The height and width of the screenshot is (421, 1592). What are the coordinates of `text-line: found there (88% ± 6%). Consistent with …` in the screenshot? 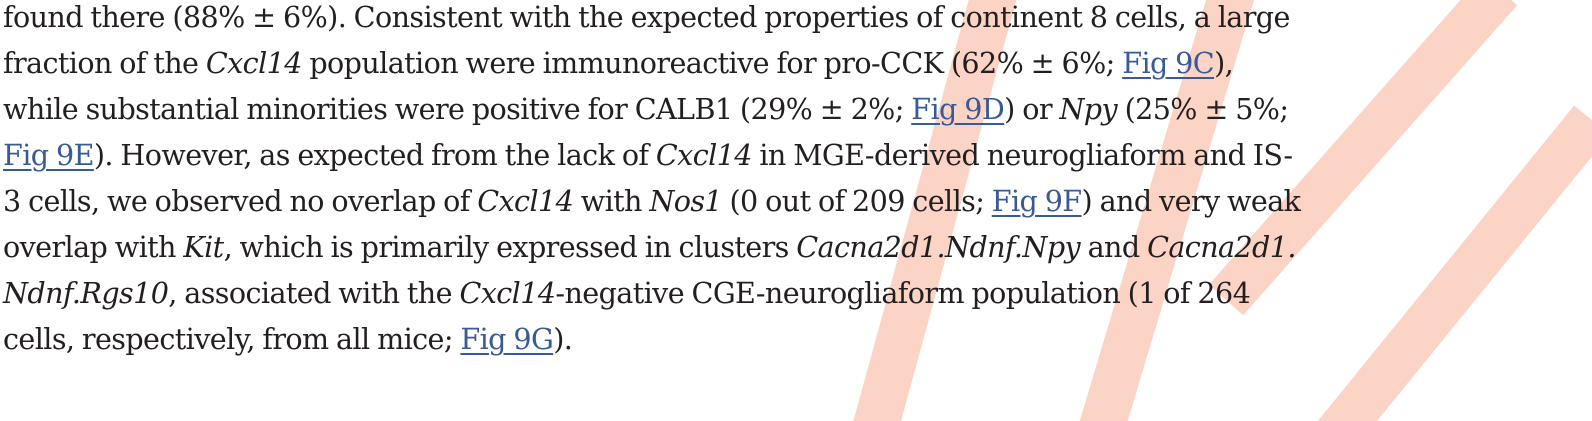 It's located at (797, 20).